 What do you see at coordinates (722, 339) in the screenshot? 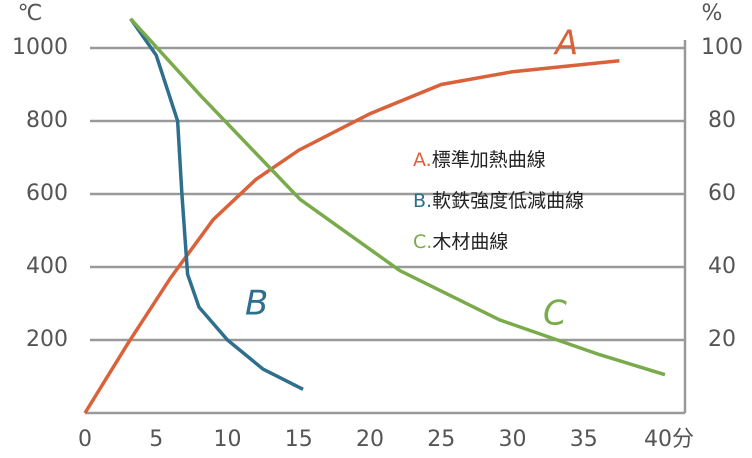
I see `y2-tick-label: 20` at bounding box center [722, 339].